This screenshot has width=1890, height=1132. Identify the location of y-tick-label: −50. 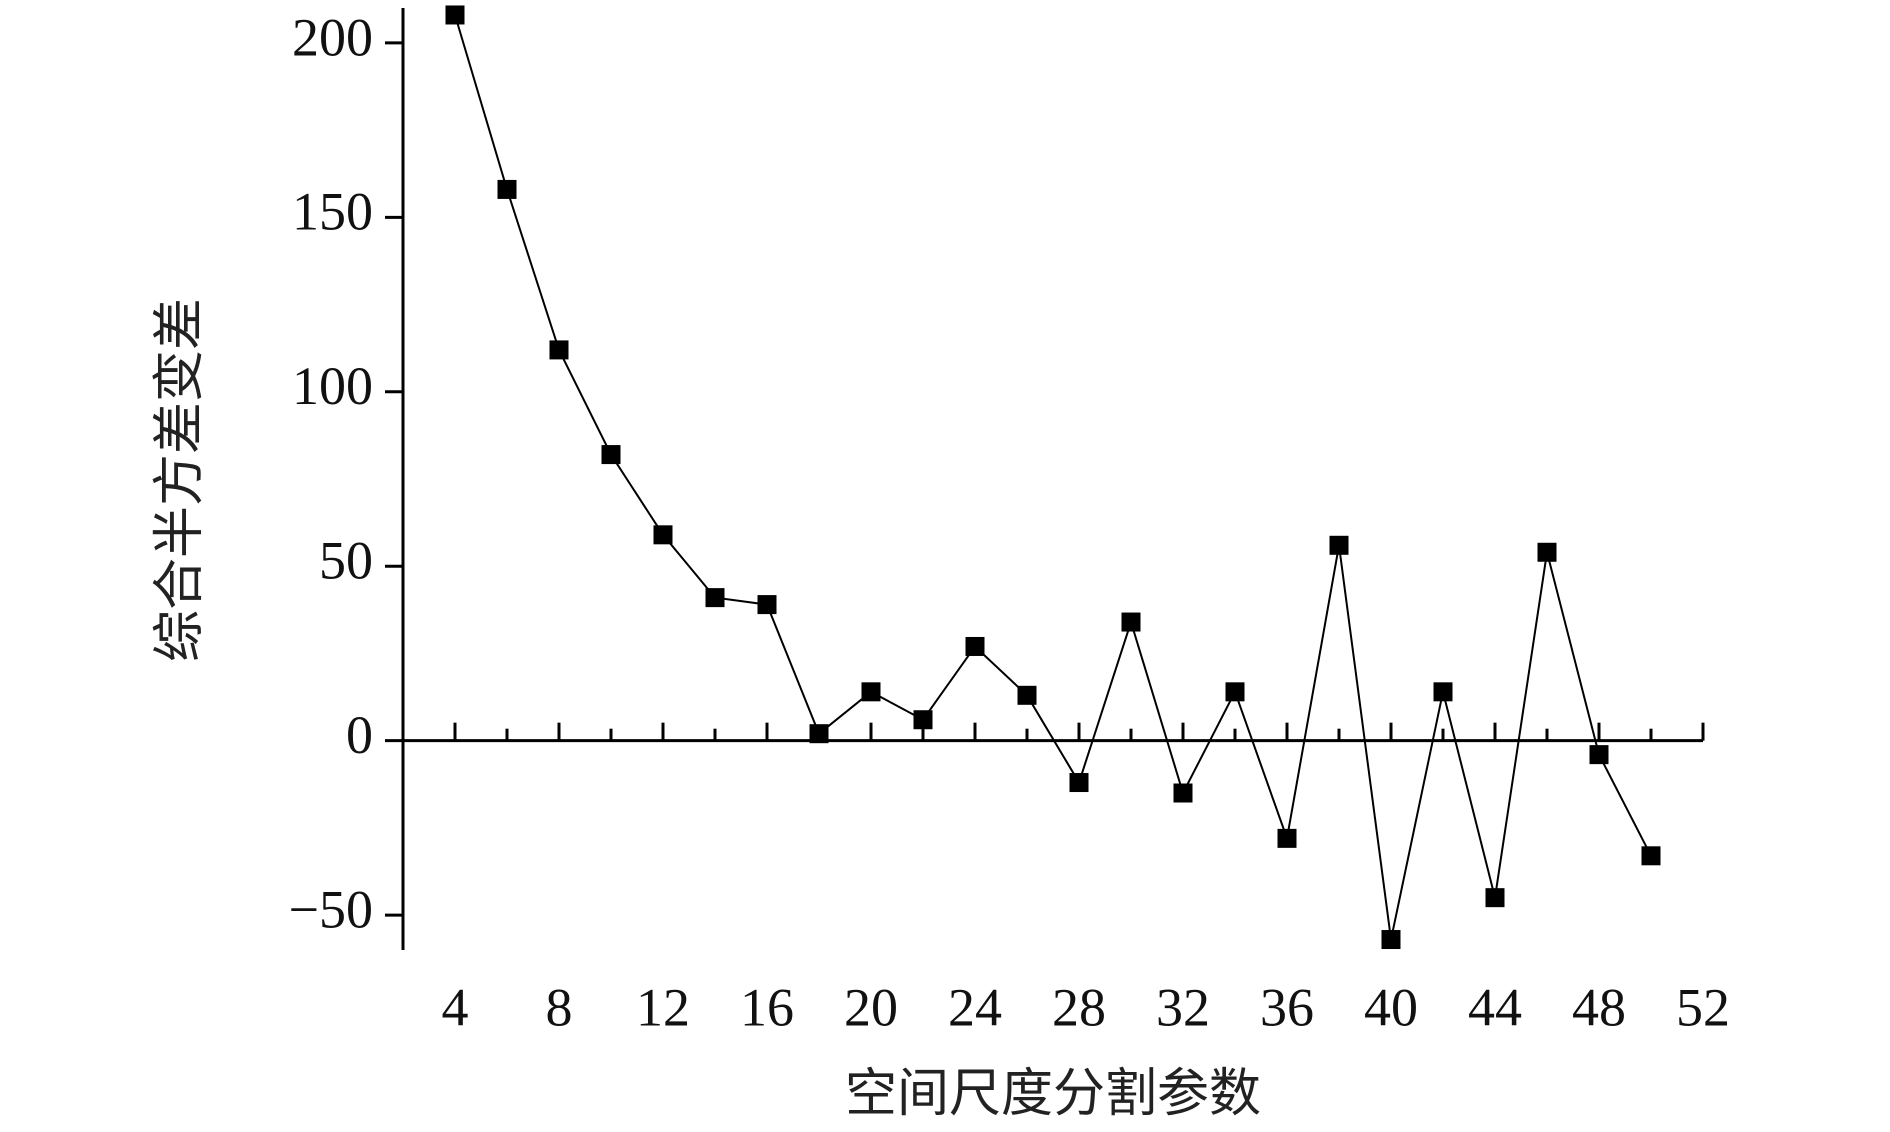
(331, 910).